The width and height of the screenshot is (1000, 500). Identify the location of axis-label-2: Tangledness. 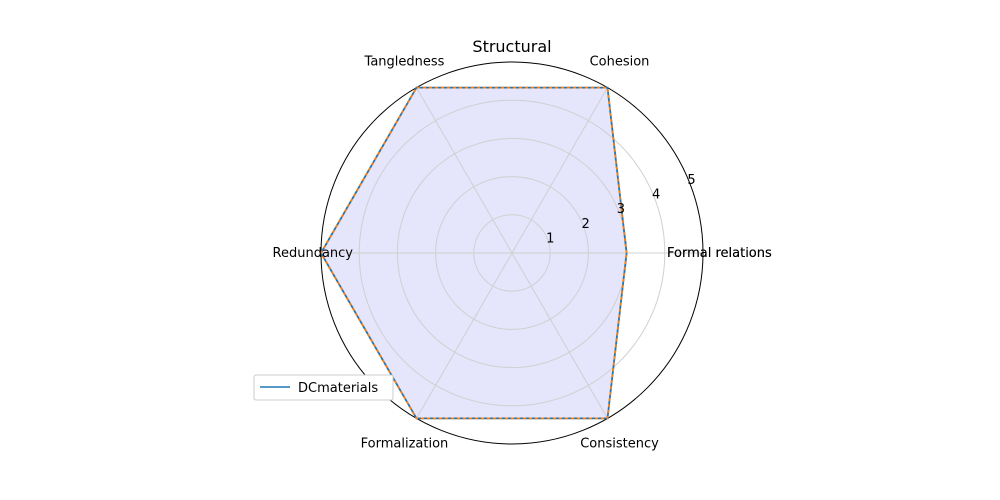
(404, 62).